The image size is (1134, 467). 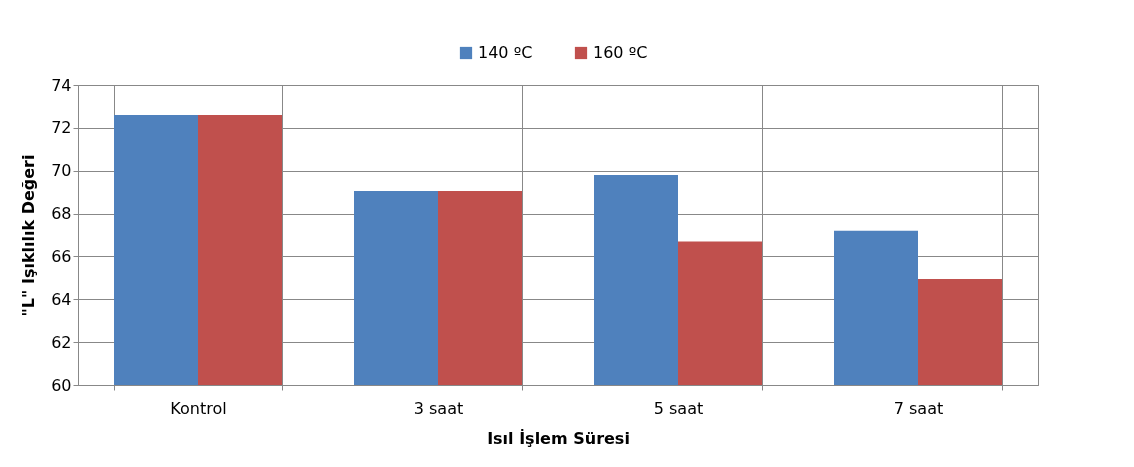 What do you see at coordinates (620, 52) in the screenshot?
I see `legend-label: 160 ºC` at bounding box center [620, 52].